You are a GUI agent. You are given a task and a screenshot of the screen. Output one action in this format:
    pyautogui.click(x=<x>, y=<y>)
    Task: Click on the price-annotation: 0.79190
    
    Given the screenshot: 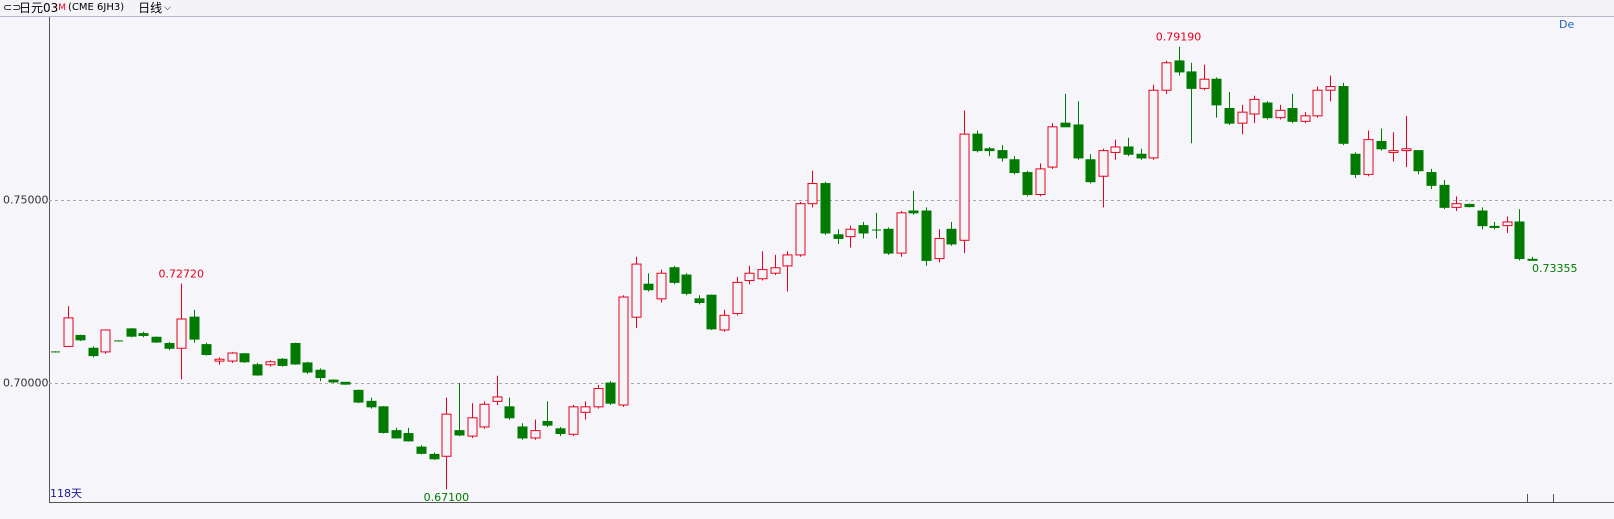 What is the action you would take?
    pyautogui.click(x=1179, y=37)
    